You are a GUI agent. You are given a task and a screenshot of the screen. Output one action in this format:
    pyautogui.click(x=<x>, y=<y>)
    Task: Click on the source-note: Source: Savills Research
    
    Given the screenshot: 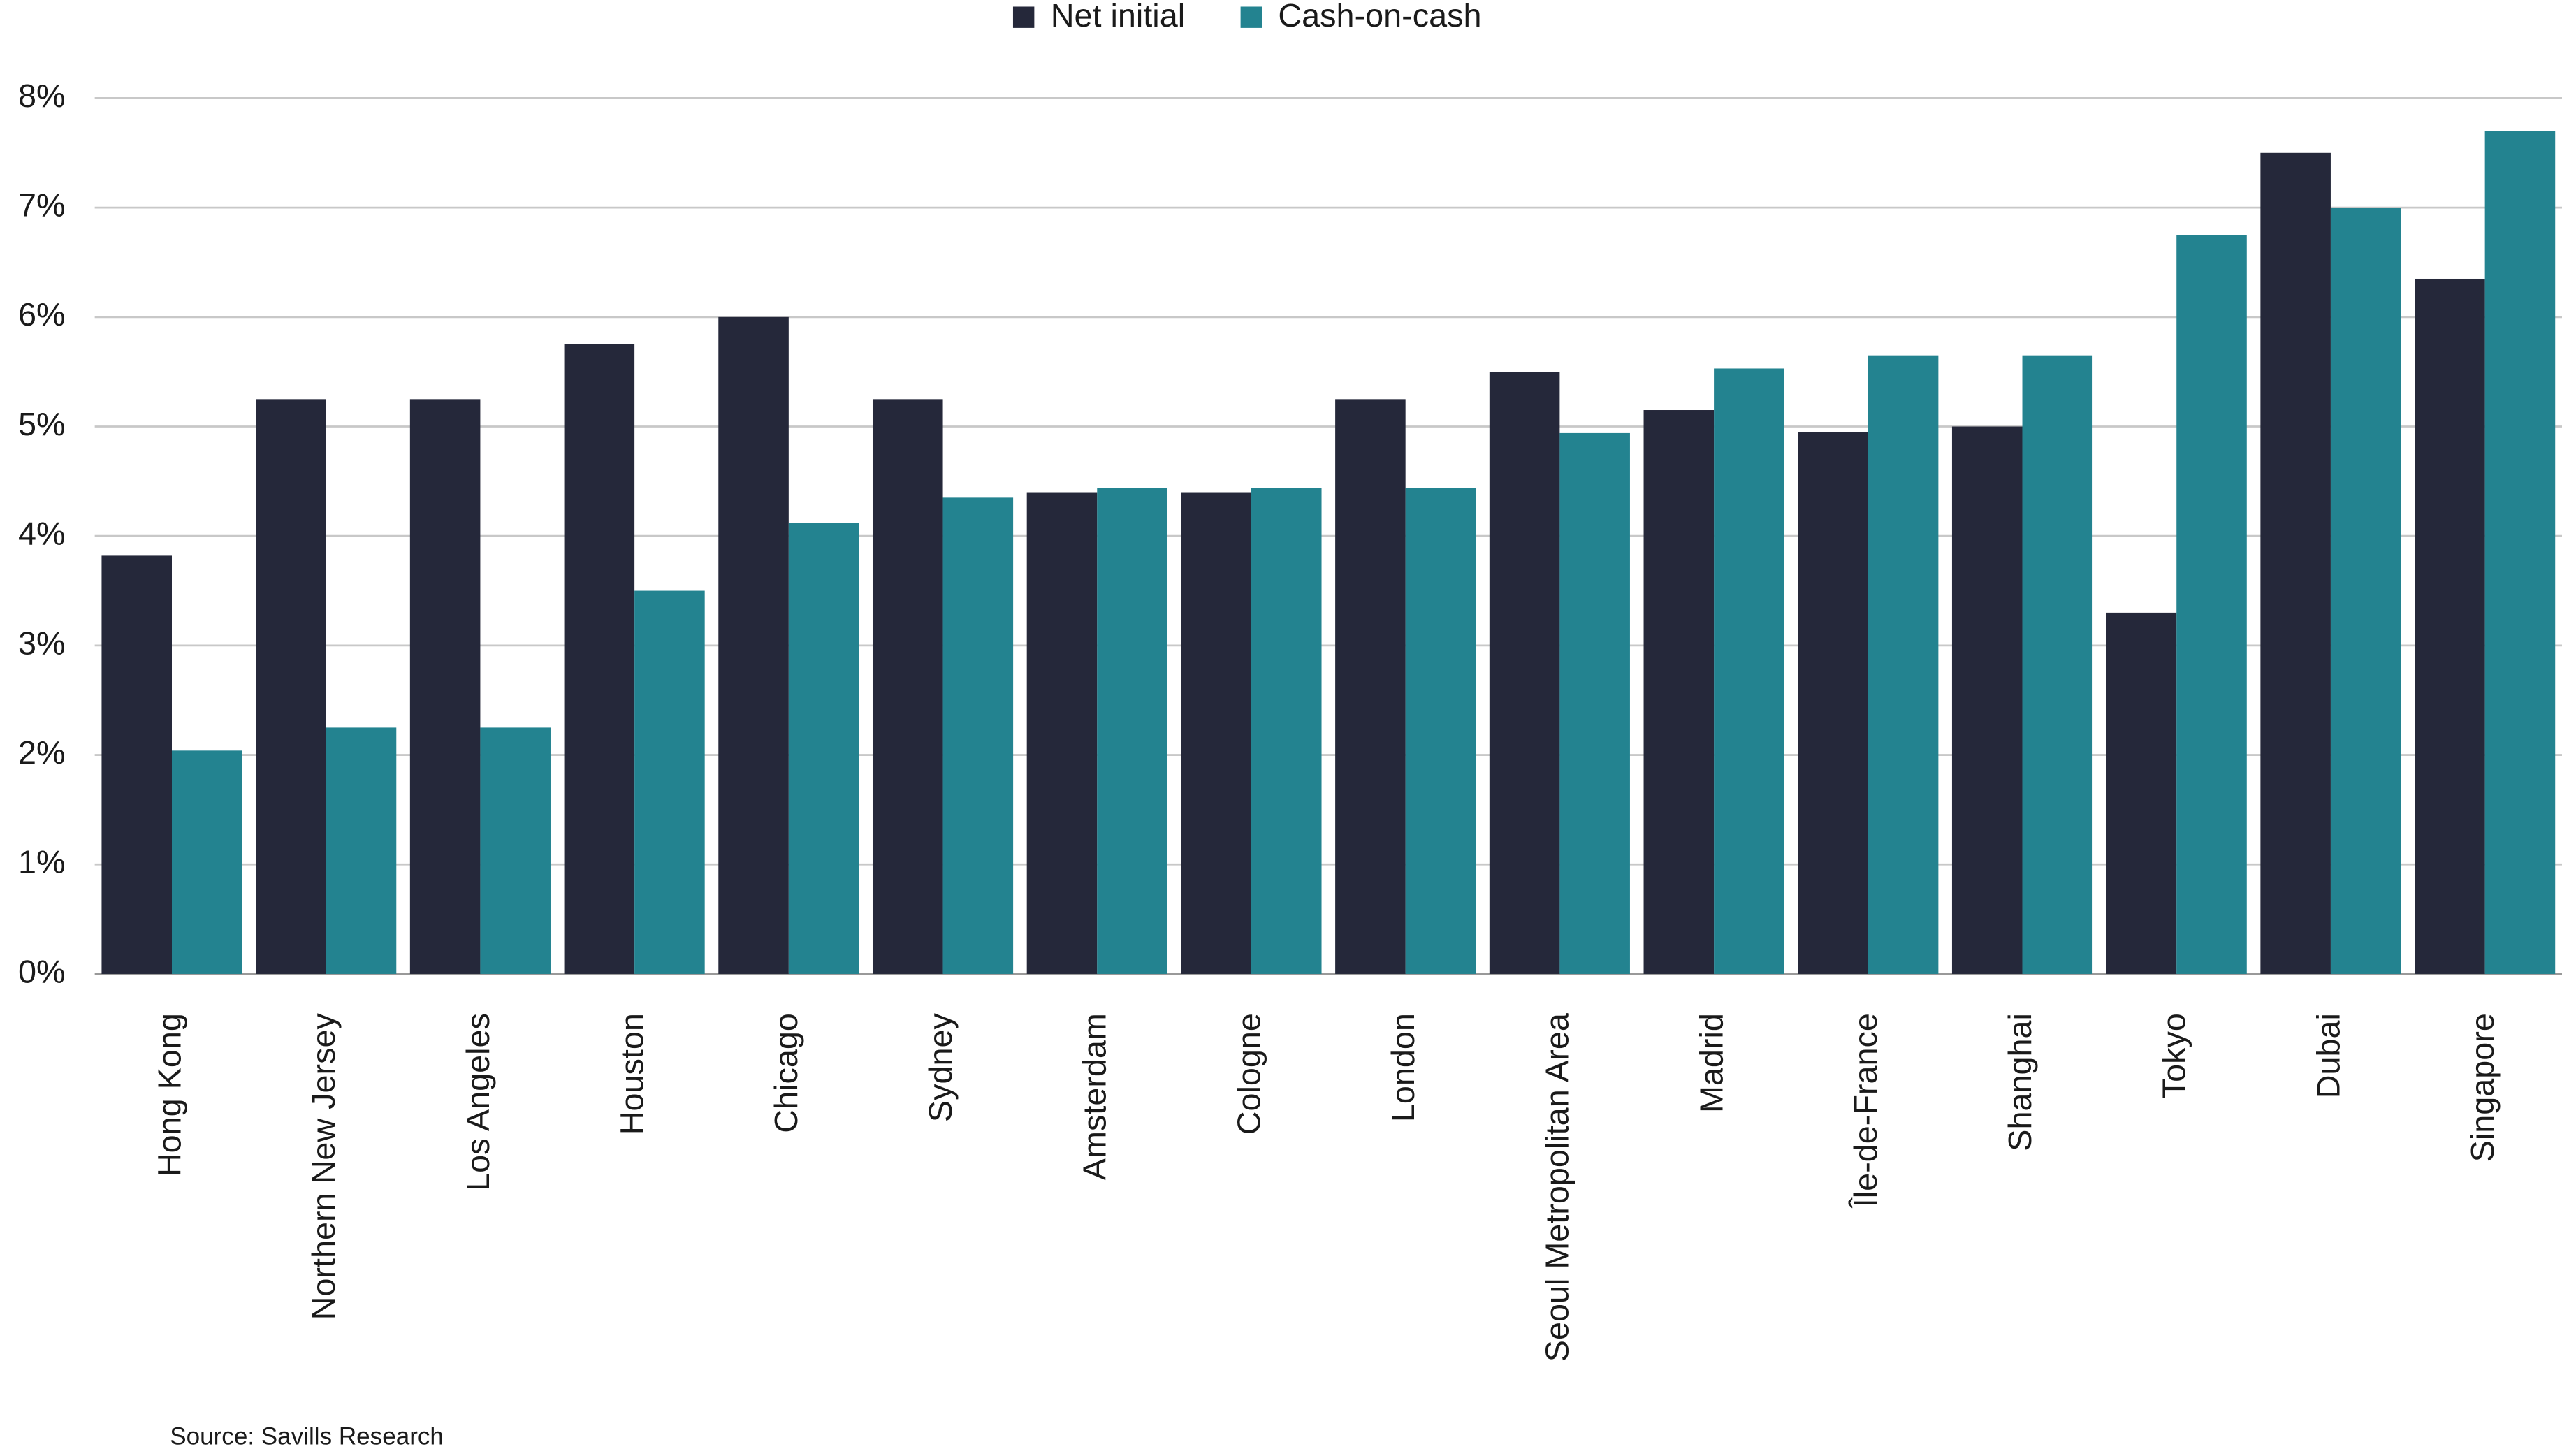 What is the action you would take?
    pyautogui.click(x=307, y=1436)
    